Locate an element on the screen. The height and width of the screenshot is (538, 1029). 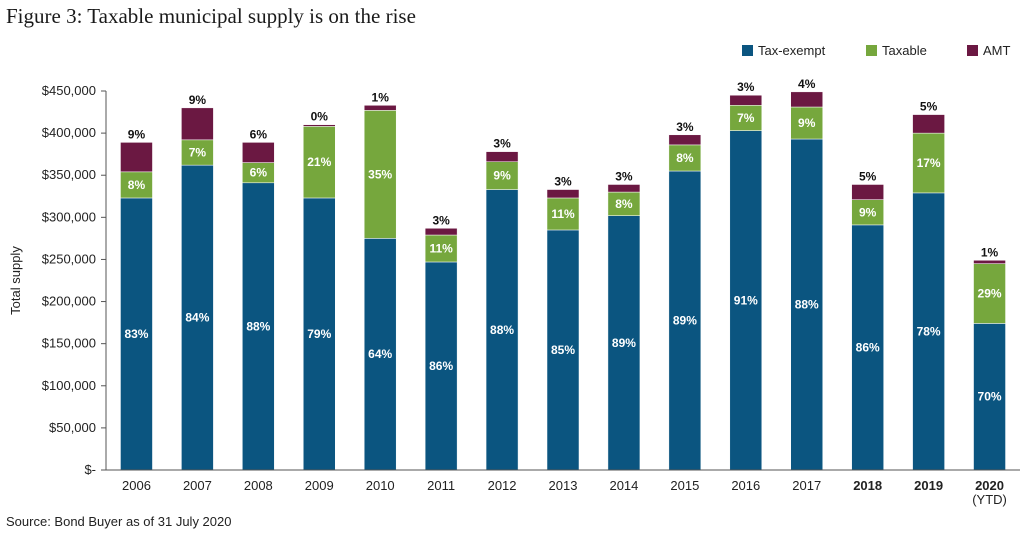
legend-label: Taxable is located at coordinates (904, 50).